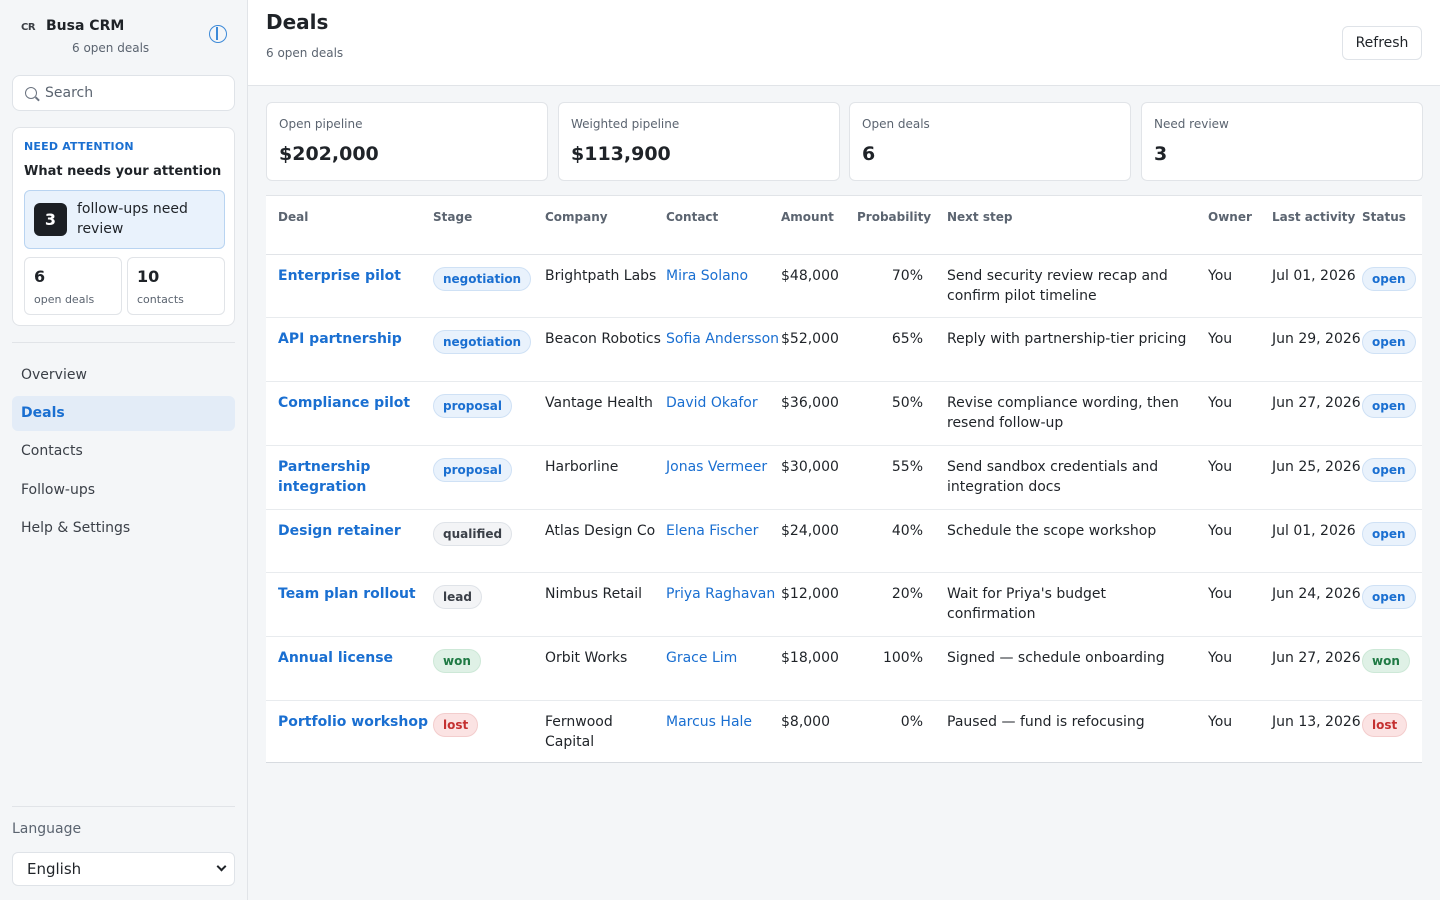 This screenshot has height=900, width=1440. What do you see at coordinates (221, 866) in the screenshot?
I see `chevron-down-icon` at bounding box center [221, 866].